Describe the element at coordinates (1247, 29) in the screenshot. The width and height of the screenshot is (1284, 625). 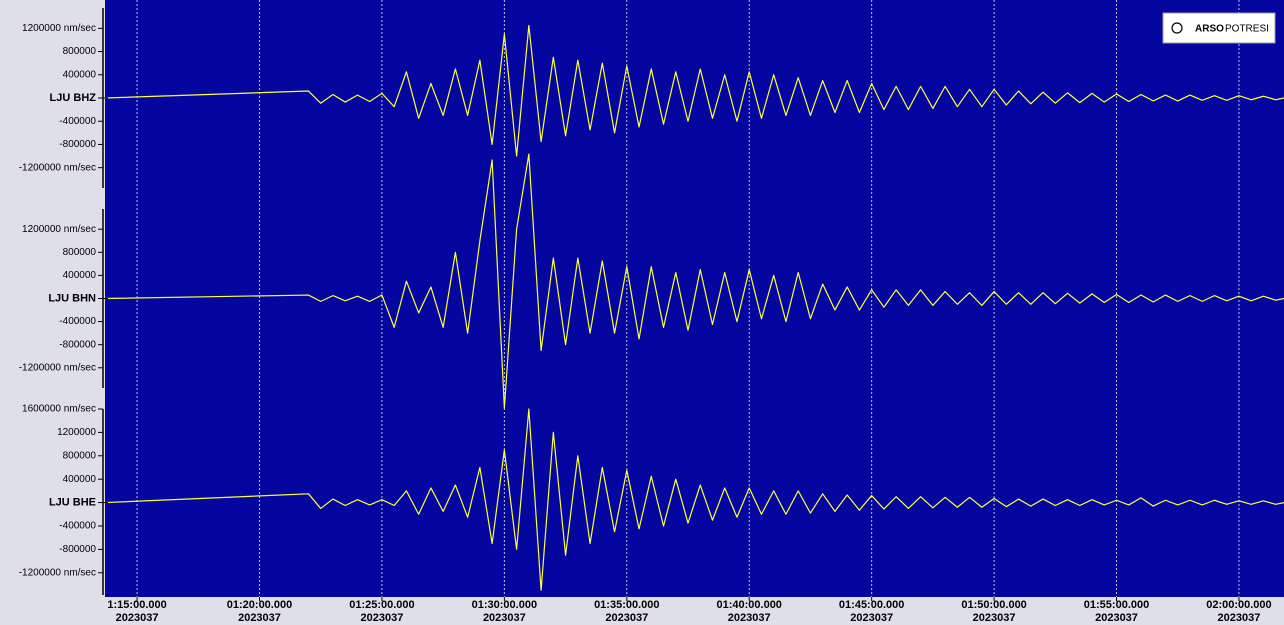
I see `logo-text: POTRESI` at that location.